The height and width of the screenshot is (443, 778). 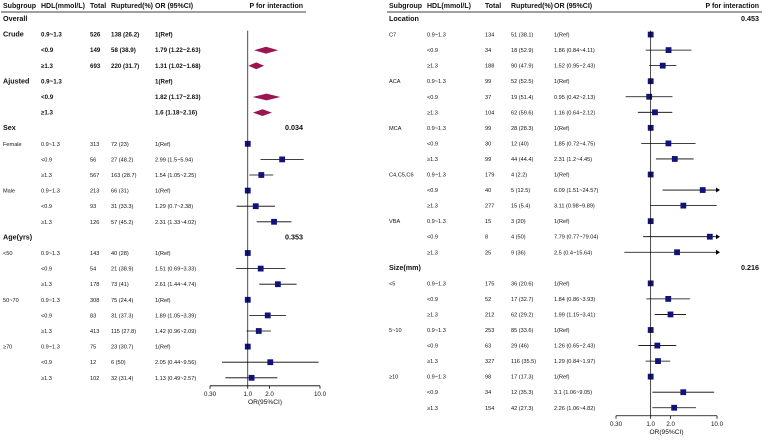 I want to click on row-total: 15, so click(x=488, y=222).